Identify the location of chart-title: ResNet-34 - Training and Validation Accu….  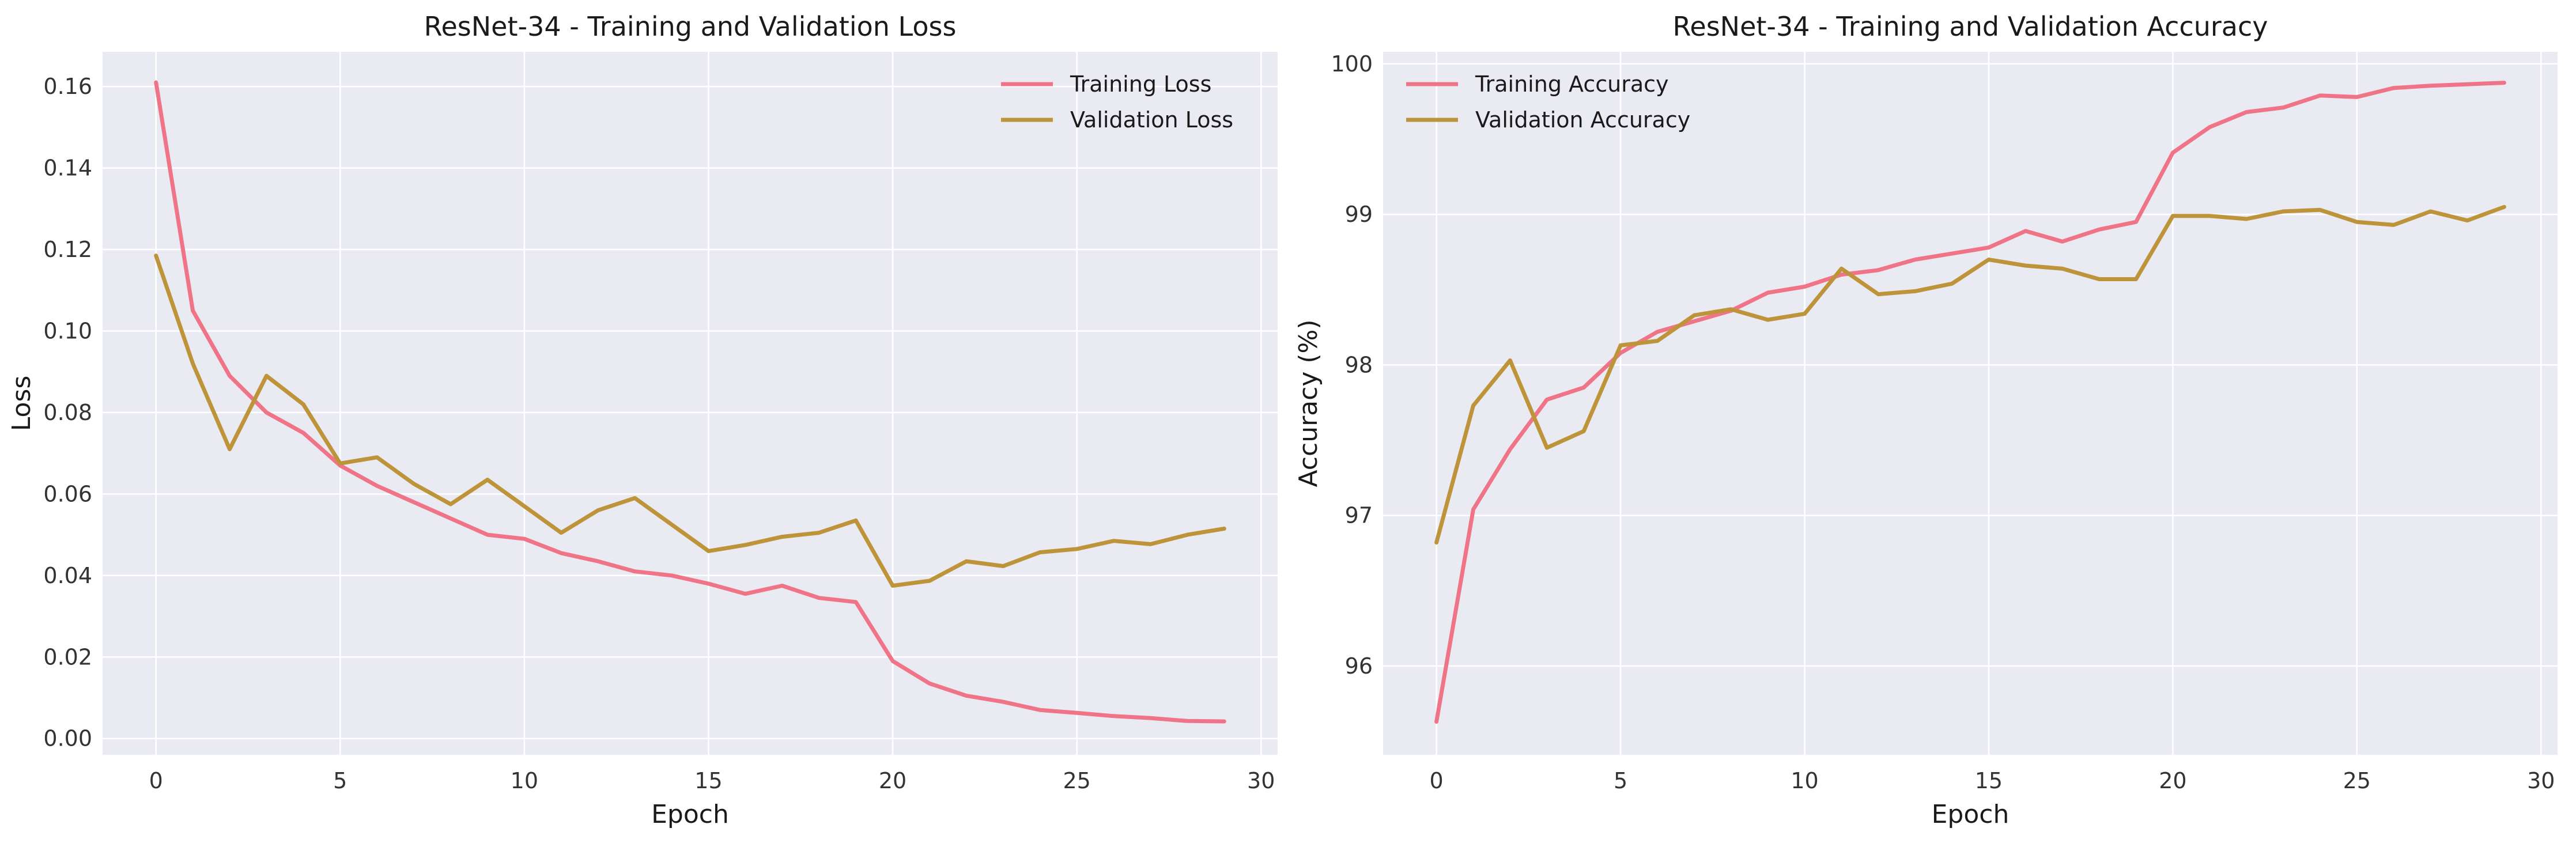
(1970, 26).